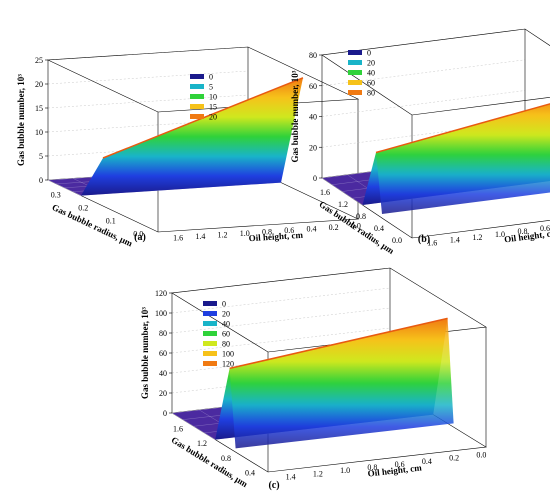 This screenshot has width=550, height=495. I want to click on legend-label: 40, so click(371, 73).